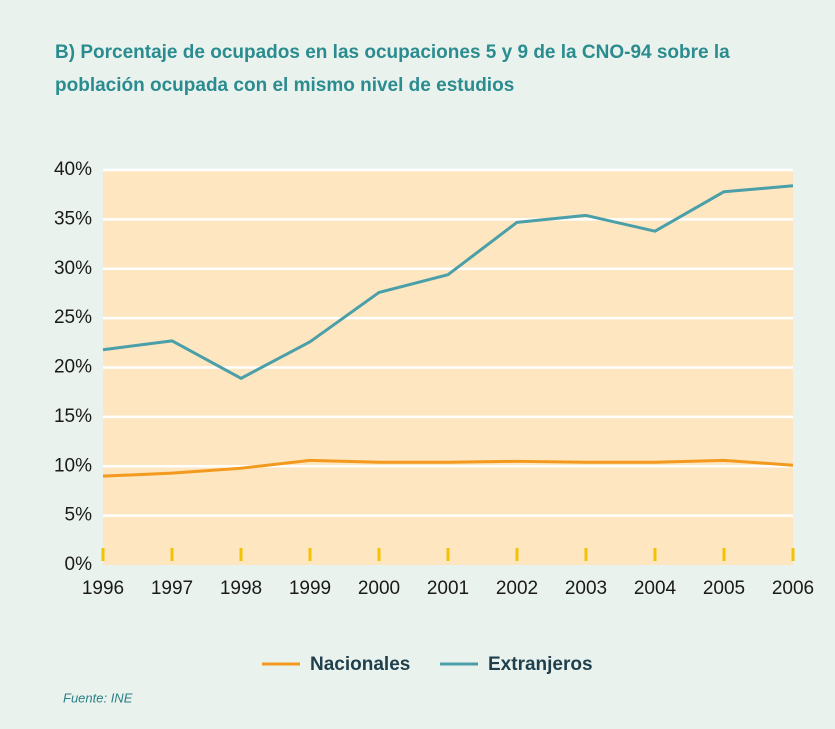 This screenshot has width=835, height=729. What do you see at coordinates (310, 588) in the screenshot?
I see `x-tick-label: 1999` at bounding box center [310, 588].